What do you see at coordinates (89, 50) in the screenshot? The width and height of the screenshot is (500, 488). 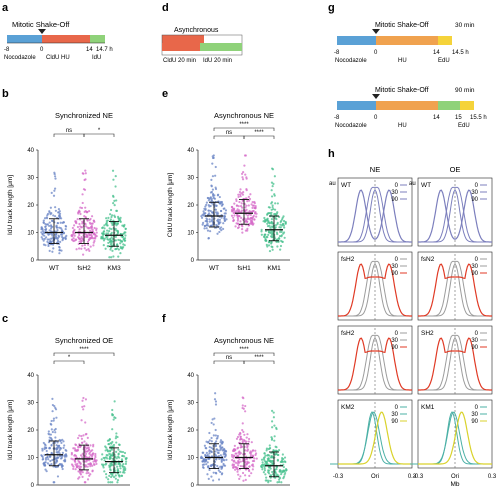 I see `tick-a-2: 14` at bounding box center [89, 50].